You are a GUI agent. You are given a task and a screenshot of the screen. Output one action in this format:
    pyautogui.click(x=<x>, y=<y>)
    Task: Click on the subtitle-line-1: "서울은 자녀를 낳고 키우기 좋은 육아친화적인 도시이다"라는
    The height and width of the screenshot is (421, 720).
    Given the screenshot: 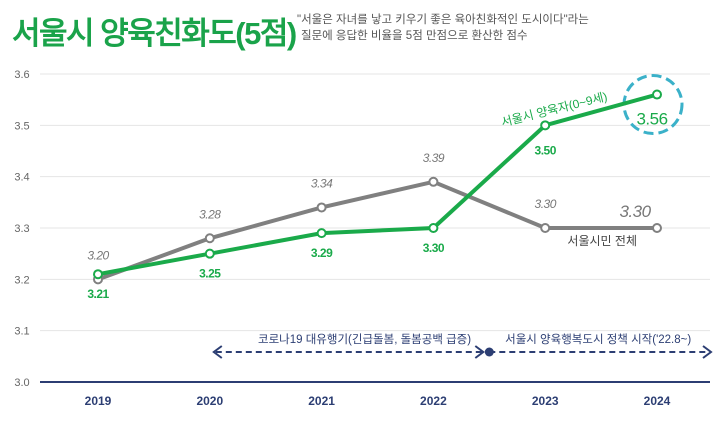 What is the action you would take?
    pyautogui.click(x=443, y=20)
    